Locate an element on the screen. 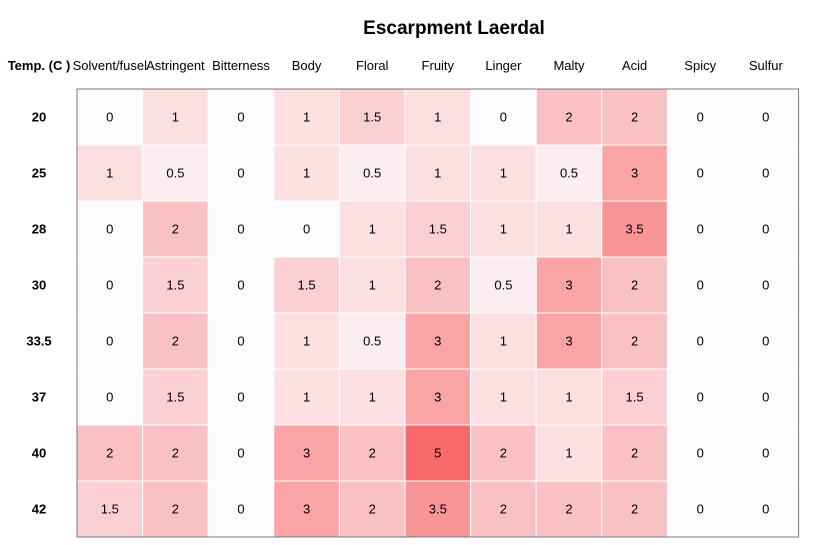 The height and width of the screenshot is (545, 839). row-label-25: 25 is located at coordinates (39, 173).